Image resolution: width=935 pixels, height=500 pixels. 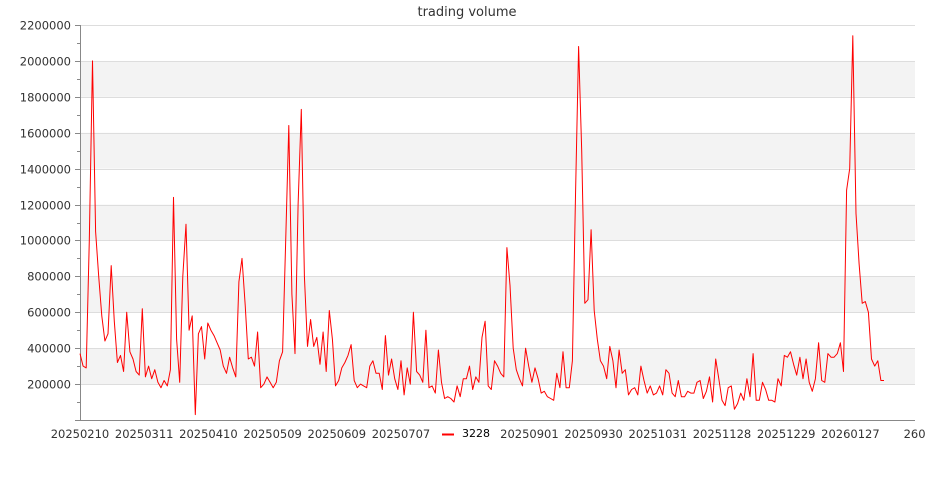 I want to click on x-tick-label: 20251128, so click(x=722, y=434).